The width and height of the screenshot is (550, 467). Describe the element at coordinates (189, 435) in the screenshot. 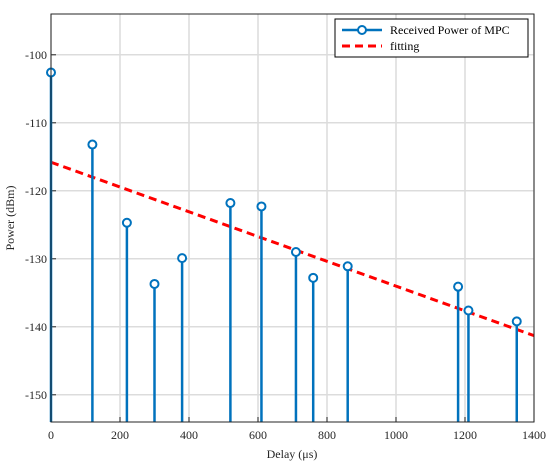

I see `x-tick-label: 400` at that location.